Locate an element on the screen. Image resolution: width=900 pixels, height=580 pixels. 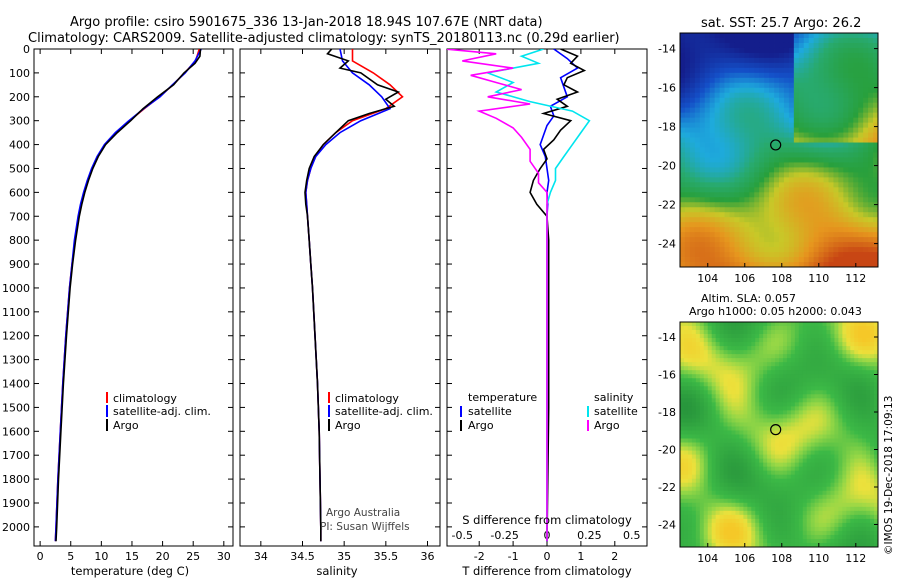
s-diff-tick-label: -0.5 is located at coordinates (462, 535).